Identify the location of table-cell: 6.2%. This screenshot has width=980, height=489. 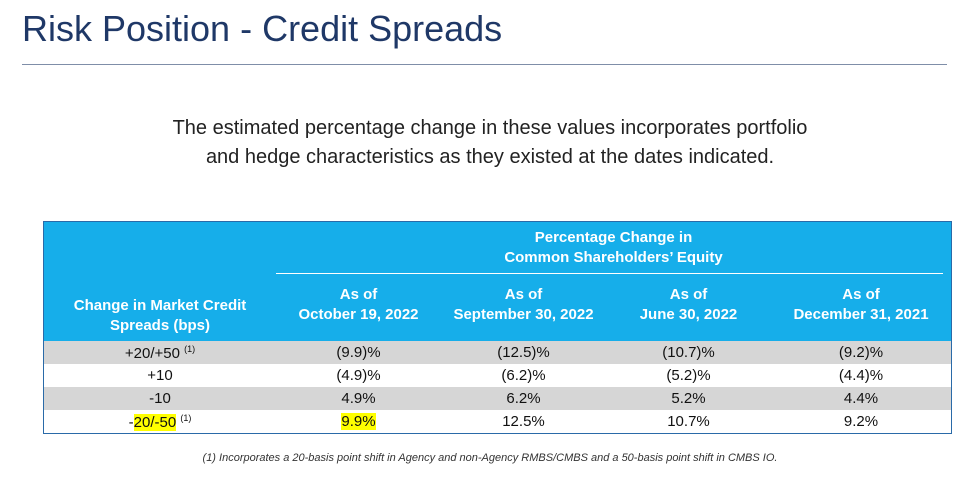
(523, 398).